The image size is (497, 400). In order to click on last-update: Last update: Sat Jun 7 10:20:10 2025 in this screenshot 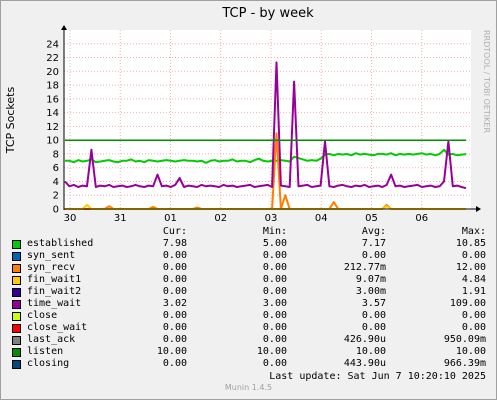, I will do `click(377, 376)`.